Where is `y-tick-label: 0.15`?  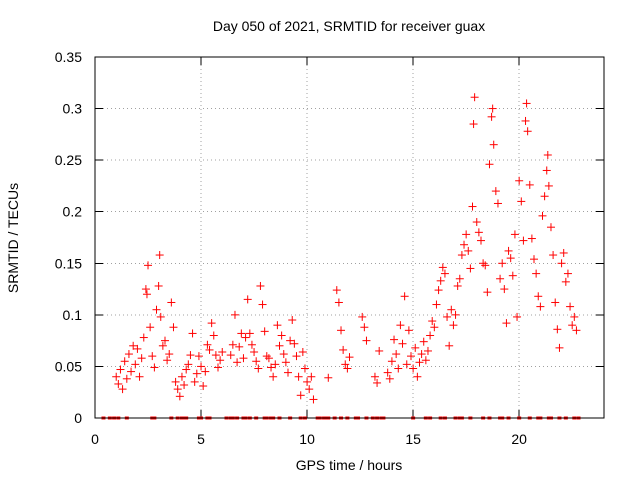 y-tick-label: 0.15 is located at coordinates (68, 263).